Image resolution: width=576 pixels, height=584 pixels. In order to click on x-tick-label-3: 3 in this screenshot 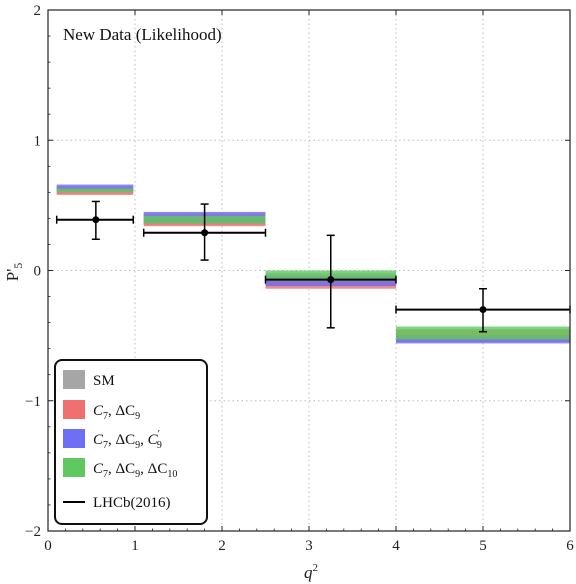, I will do `click(309, 546)`.